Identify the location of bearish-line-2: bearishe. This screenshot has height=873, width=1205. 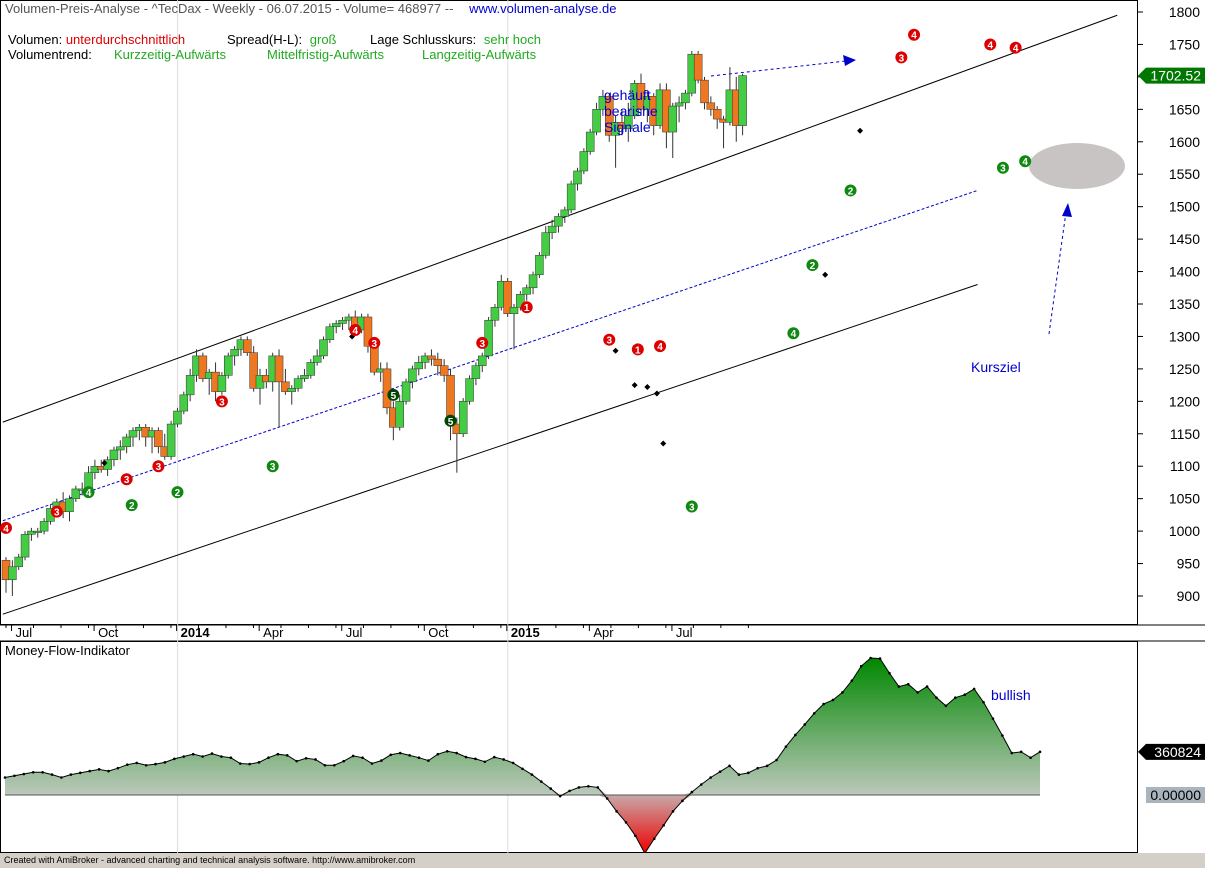
(631, 111).